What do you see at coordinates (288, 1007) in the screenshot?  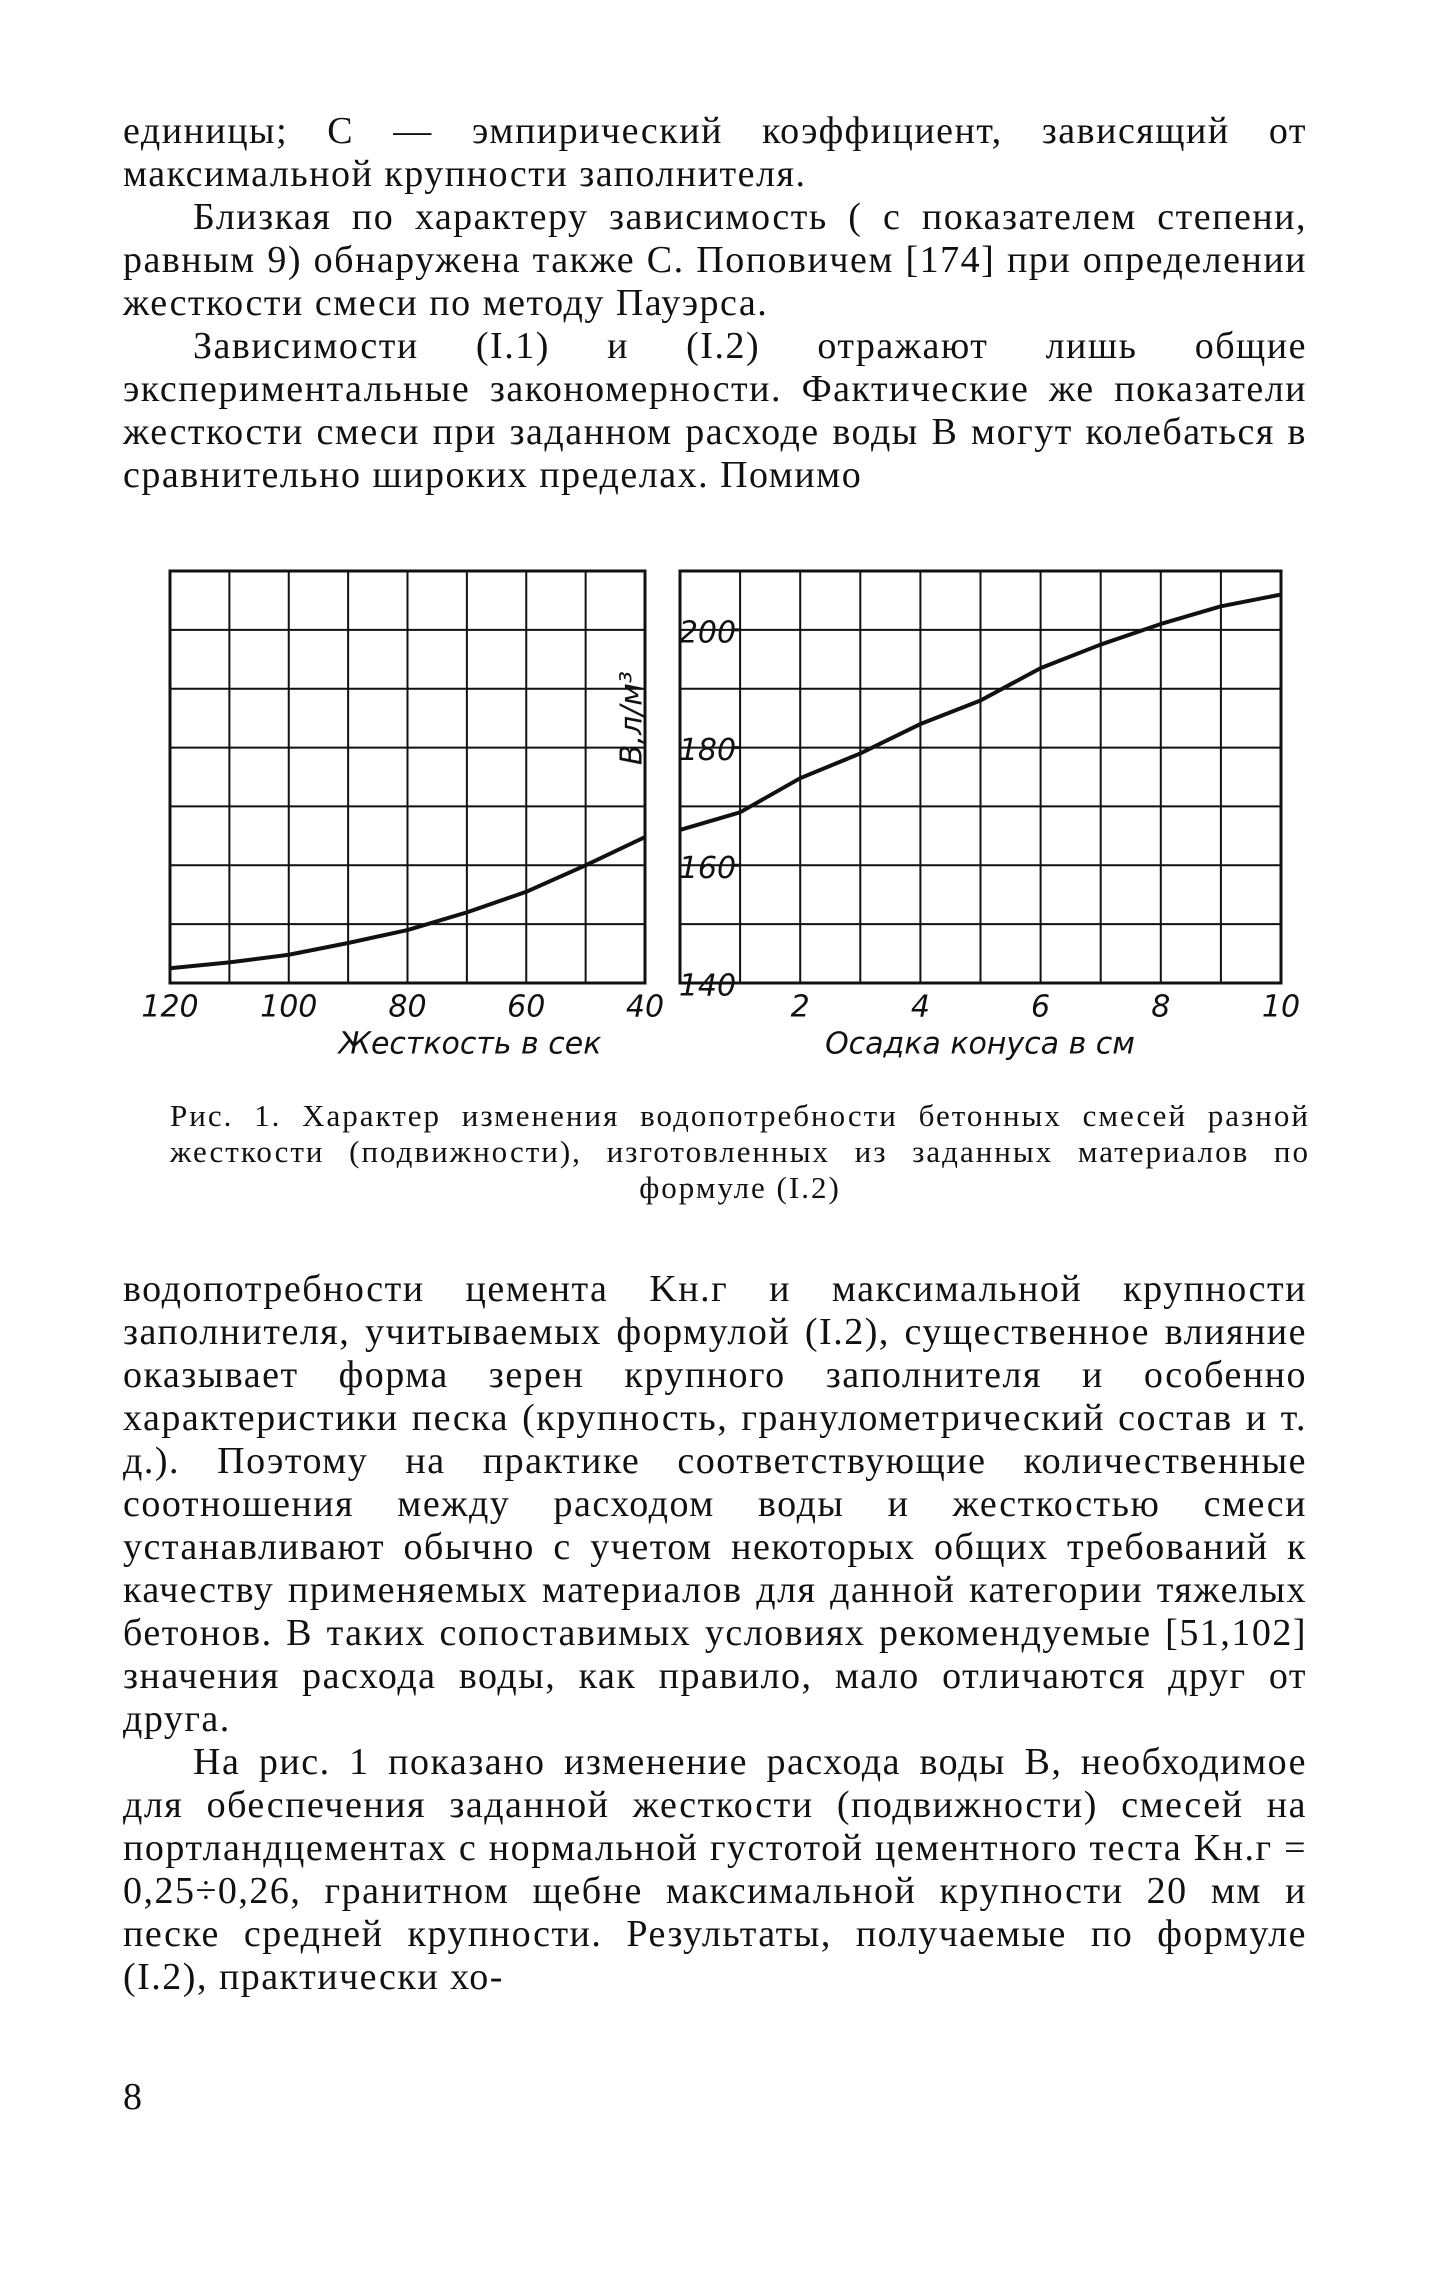 I see `x-tick-label: 100` at bounding box center [288, 1007].